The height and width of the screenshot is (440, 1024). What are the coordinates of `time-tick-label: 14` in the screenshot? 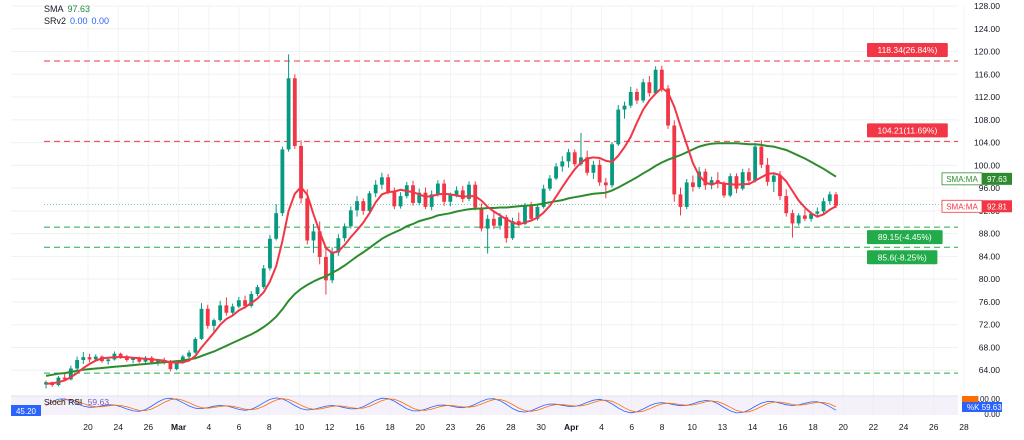 It's located at (753, 427).